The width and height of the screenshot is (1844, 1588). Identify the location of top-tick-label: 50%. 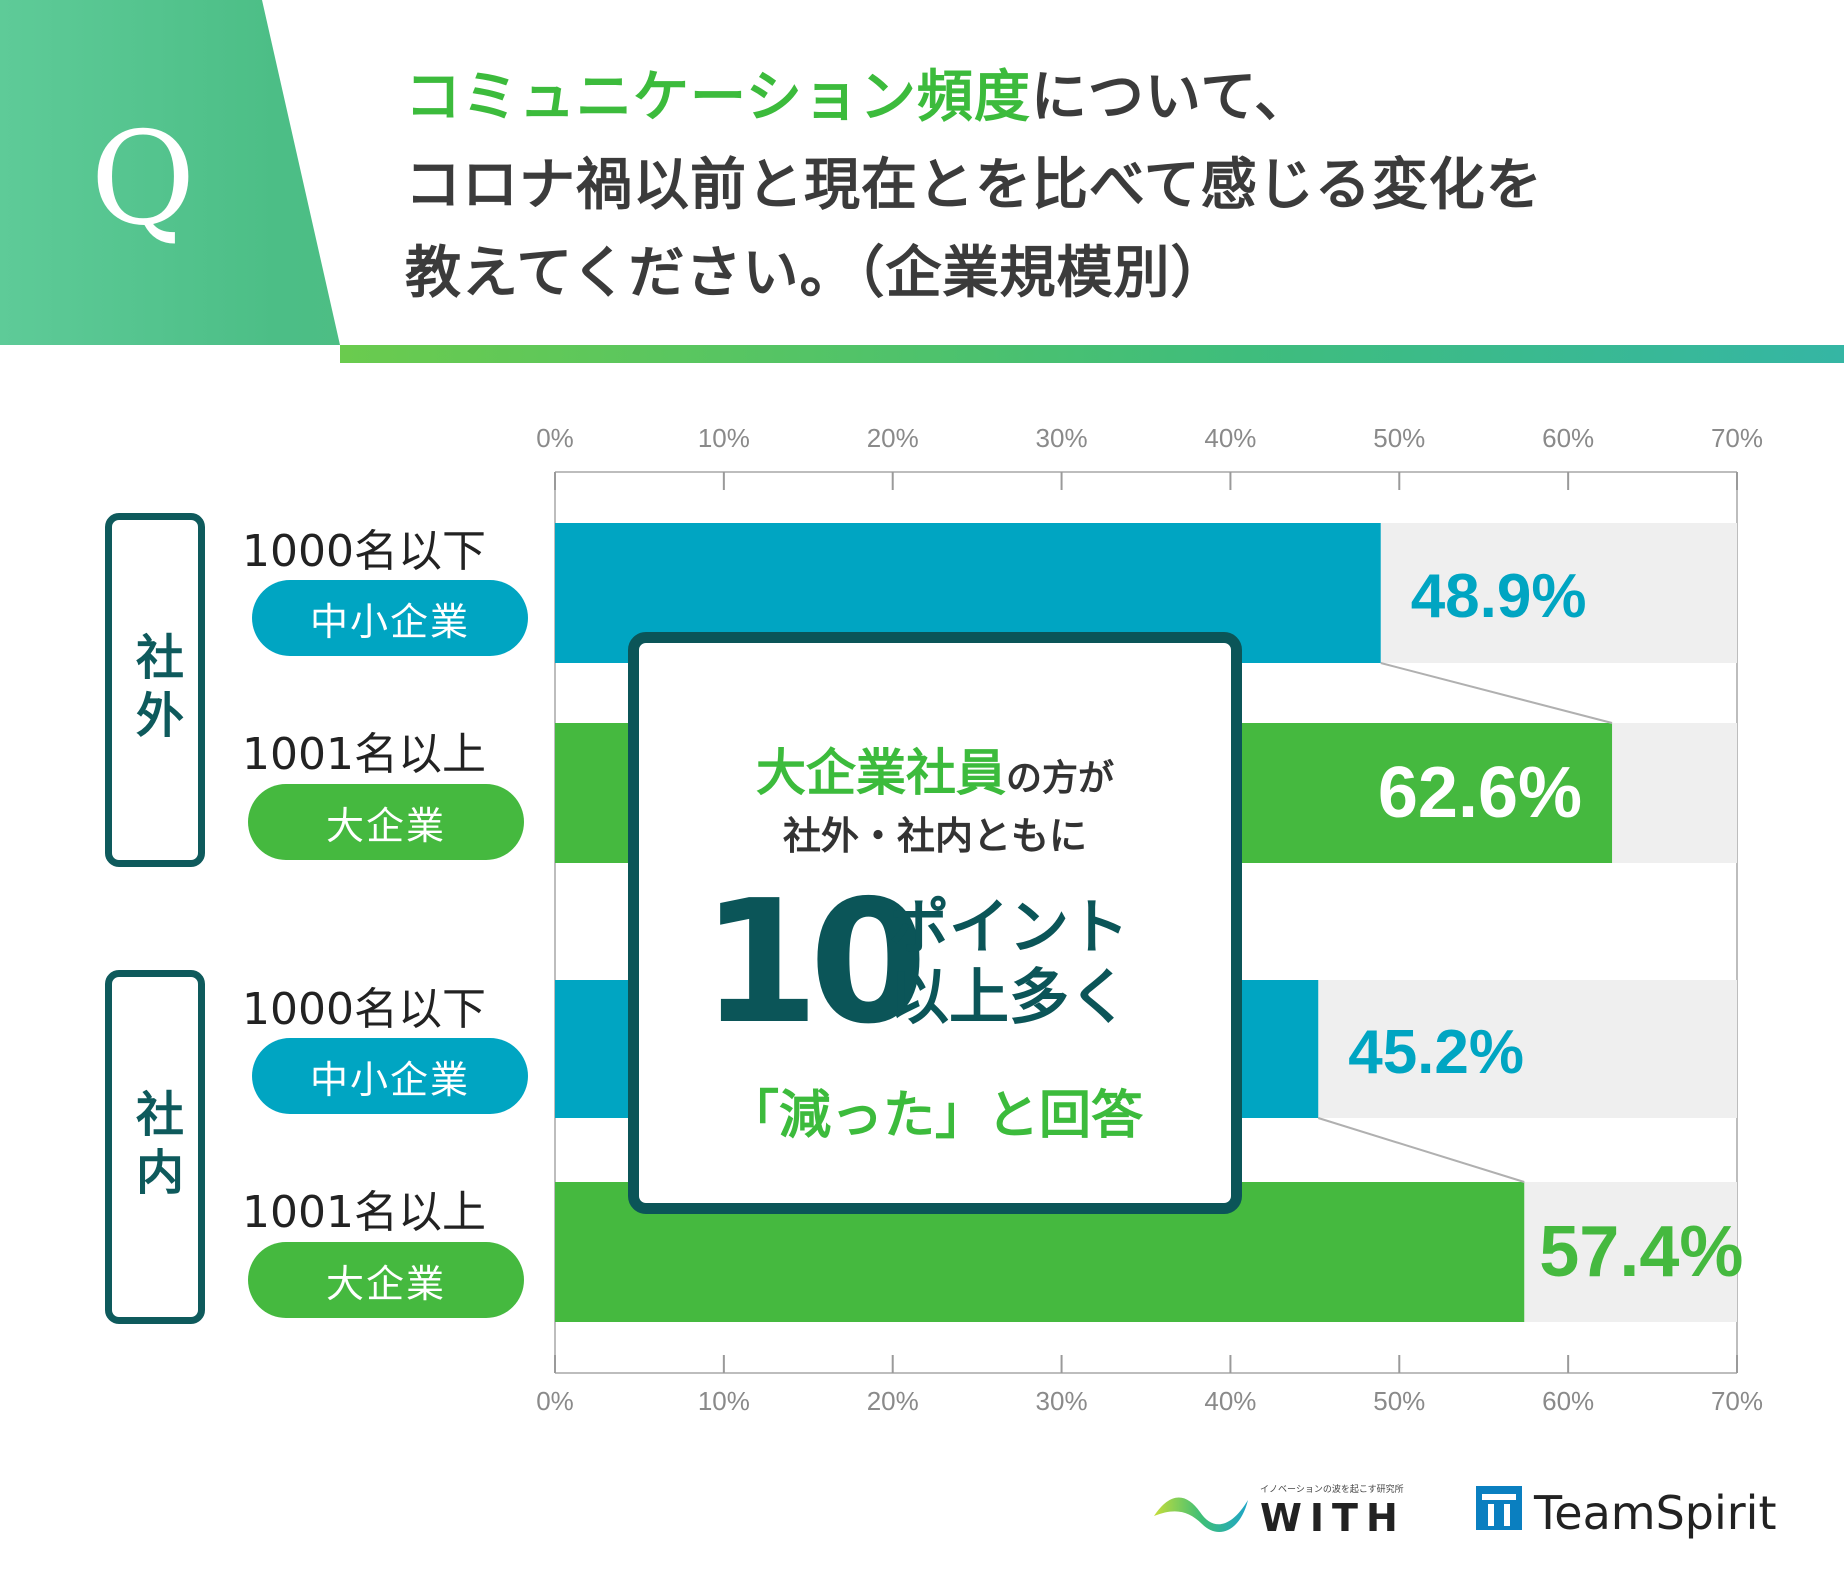
(1399, 438).